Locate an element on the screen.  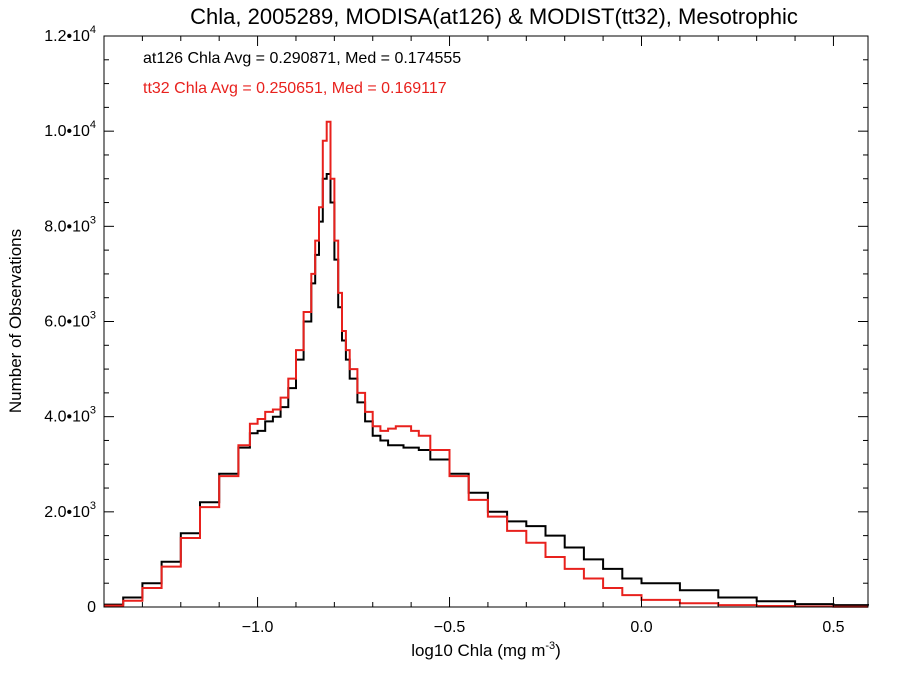
x-axis-label-main: log10 Chla (mg m is located at coordinates (478, 650).